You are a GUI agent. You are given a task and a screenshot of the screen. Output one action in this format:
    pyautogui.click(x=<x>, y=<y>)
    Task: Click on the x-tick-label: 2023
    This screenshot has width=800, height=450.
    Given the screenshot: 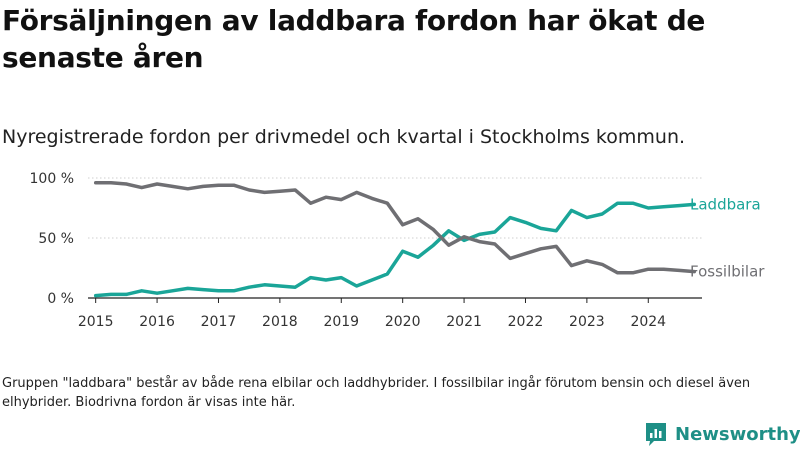 What is the action you would take?
    pyautogui.click(x=587, y=322)
    